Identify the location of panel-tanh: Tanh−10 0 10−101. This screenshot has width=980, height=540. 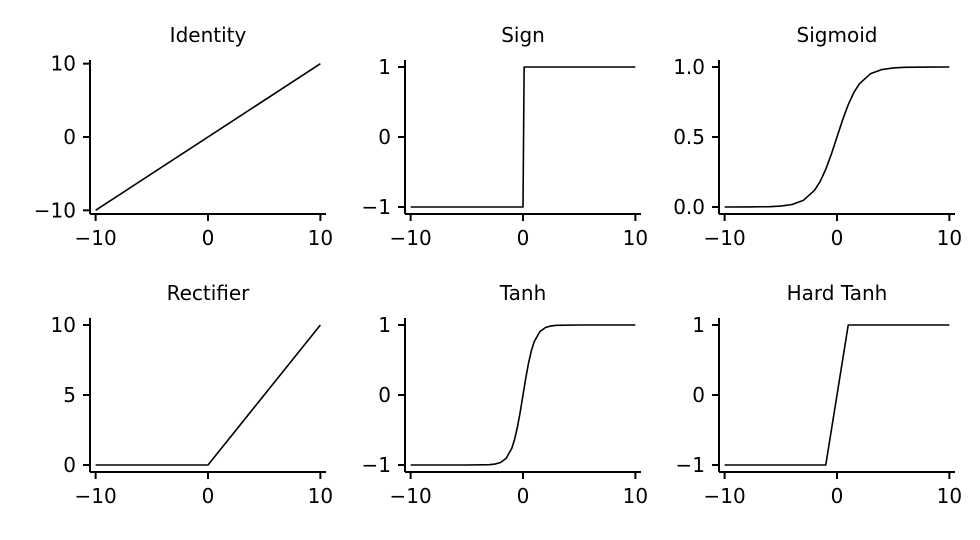
(505, 394).